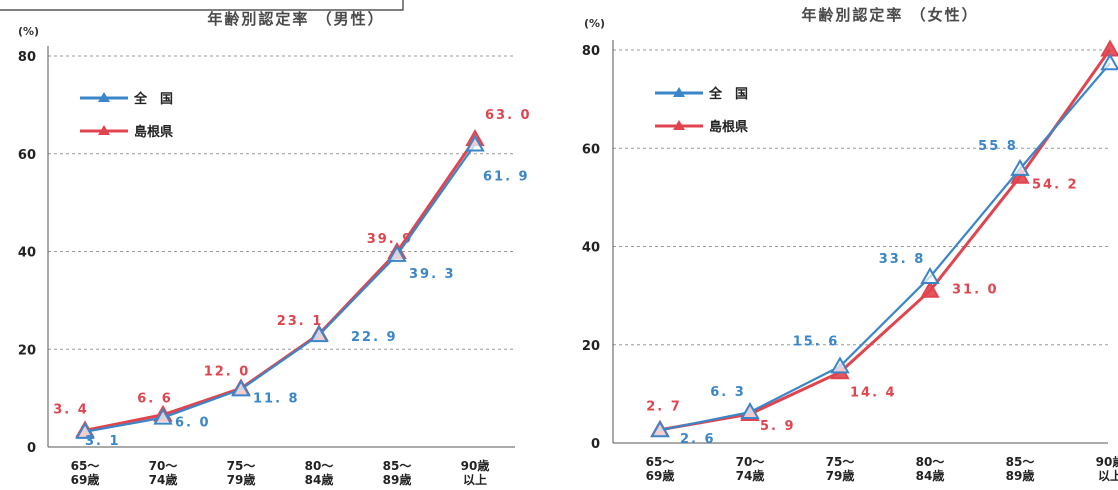 The image size is (1118, 490). I want to click on chart-title: 年齢別認定率 （男性）, so click(295, 19).